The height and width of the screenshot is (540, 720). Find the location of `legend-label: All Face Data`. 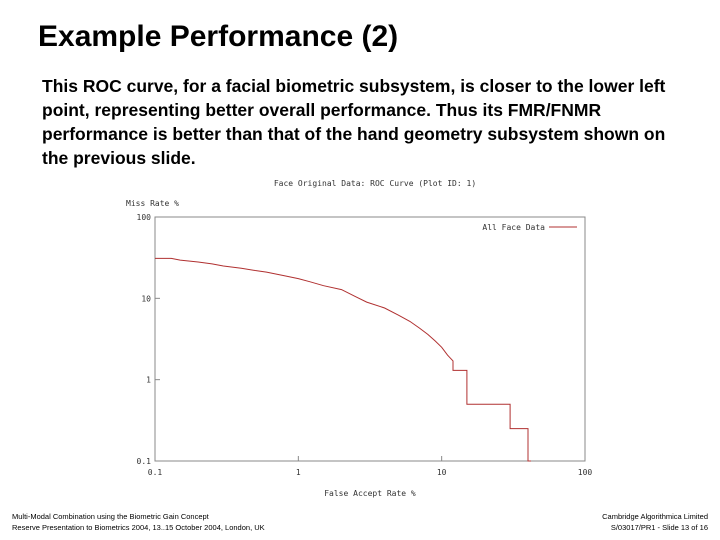

legend-label: All Face Data is located at coordinates (513, 227).